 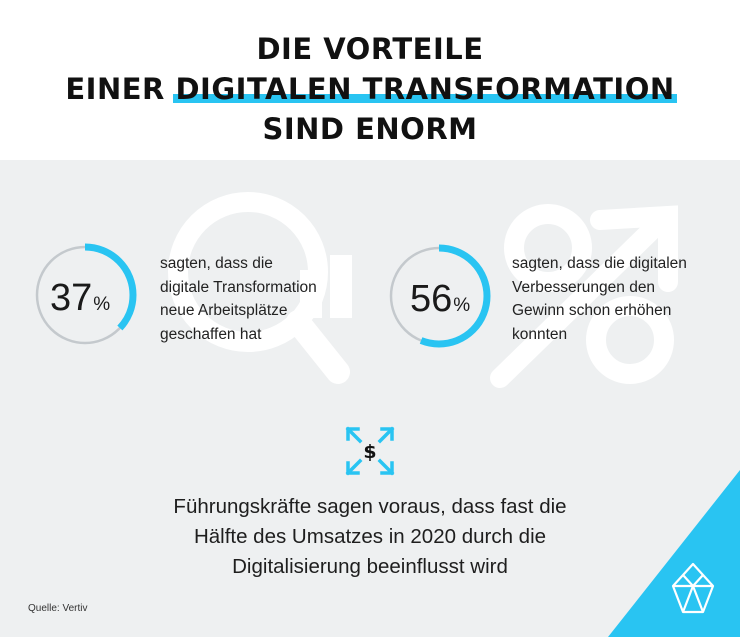 I want to click on percent-watermark-icon, so click(x=584, y=296).